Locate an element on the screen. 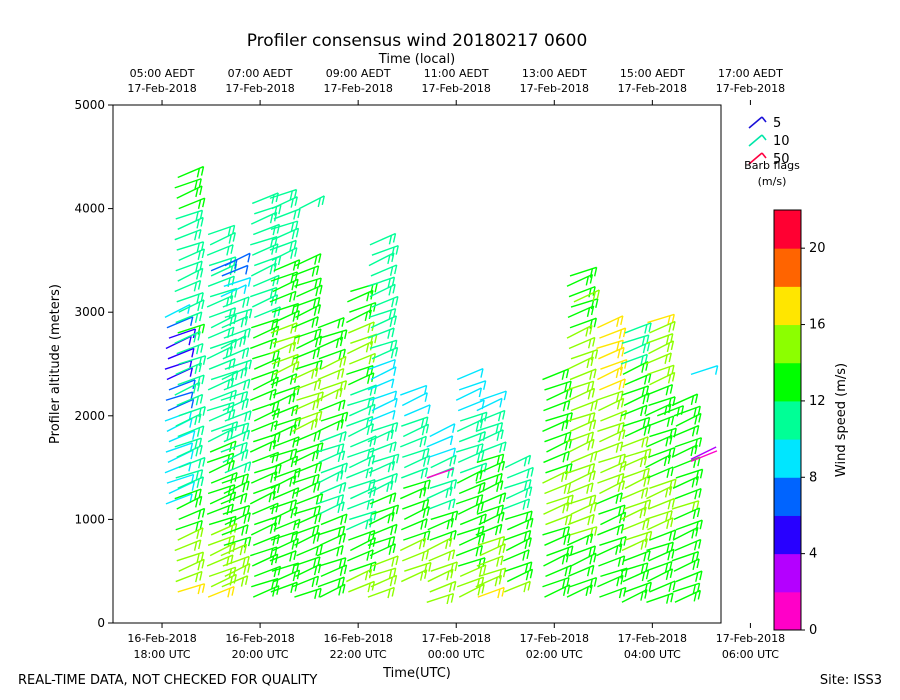 The image size is (900, 700). colorbar-frame is located at coordinates (787, 420).